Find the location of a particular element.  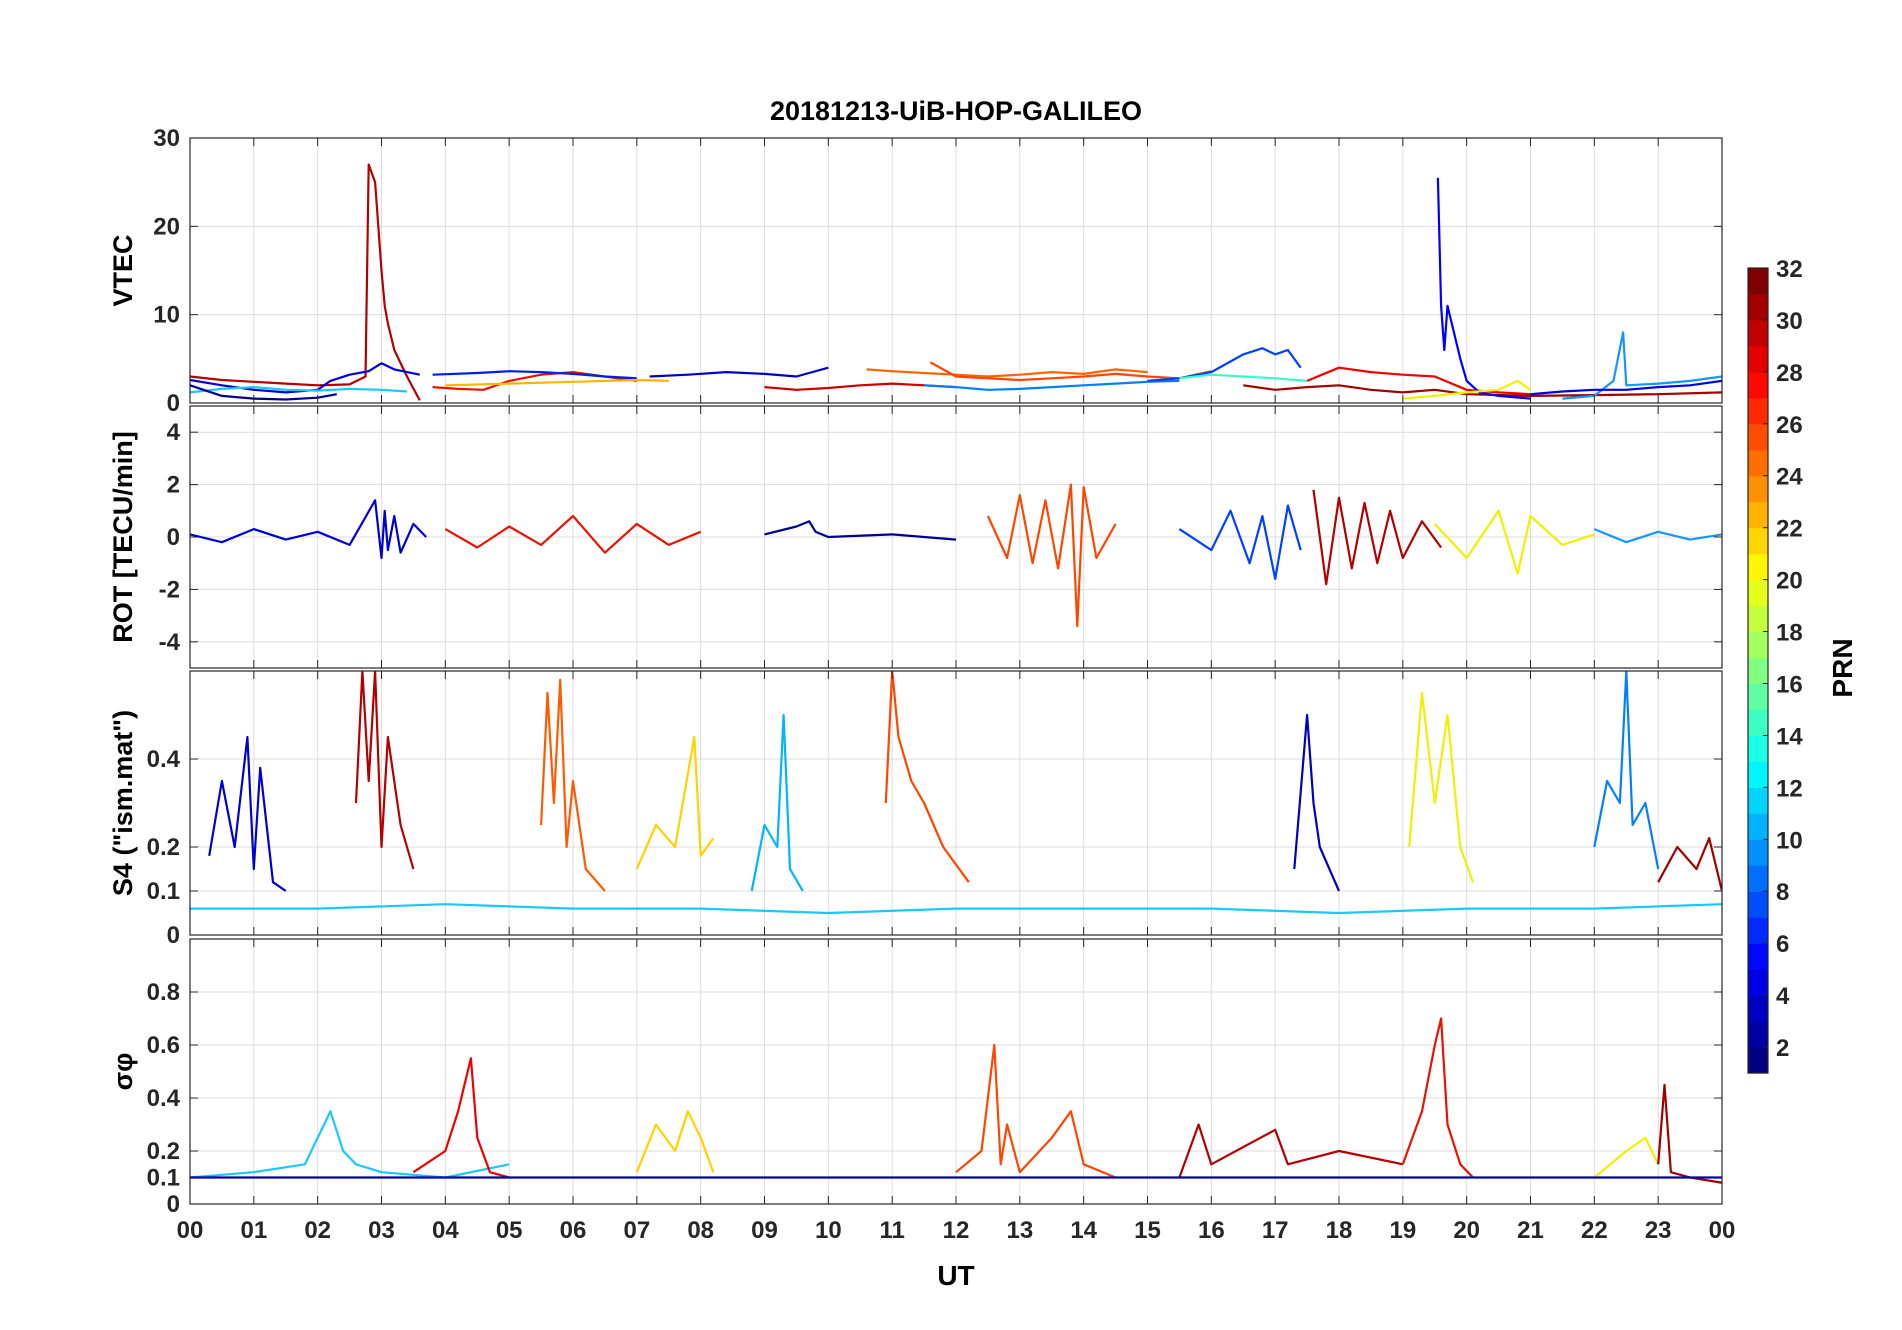

colorbar-tick-label: 30 is located at coordinates (1789, 321).